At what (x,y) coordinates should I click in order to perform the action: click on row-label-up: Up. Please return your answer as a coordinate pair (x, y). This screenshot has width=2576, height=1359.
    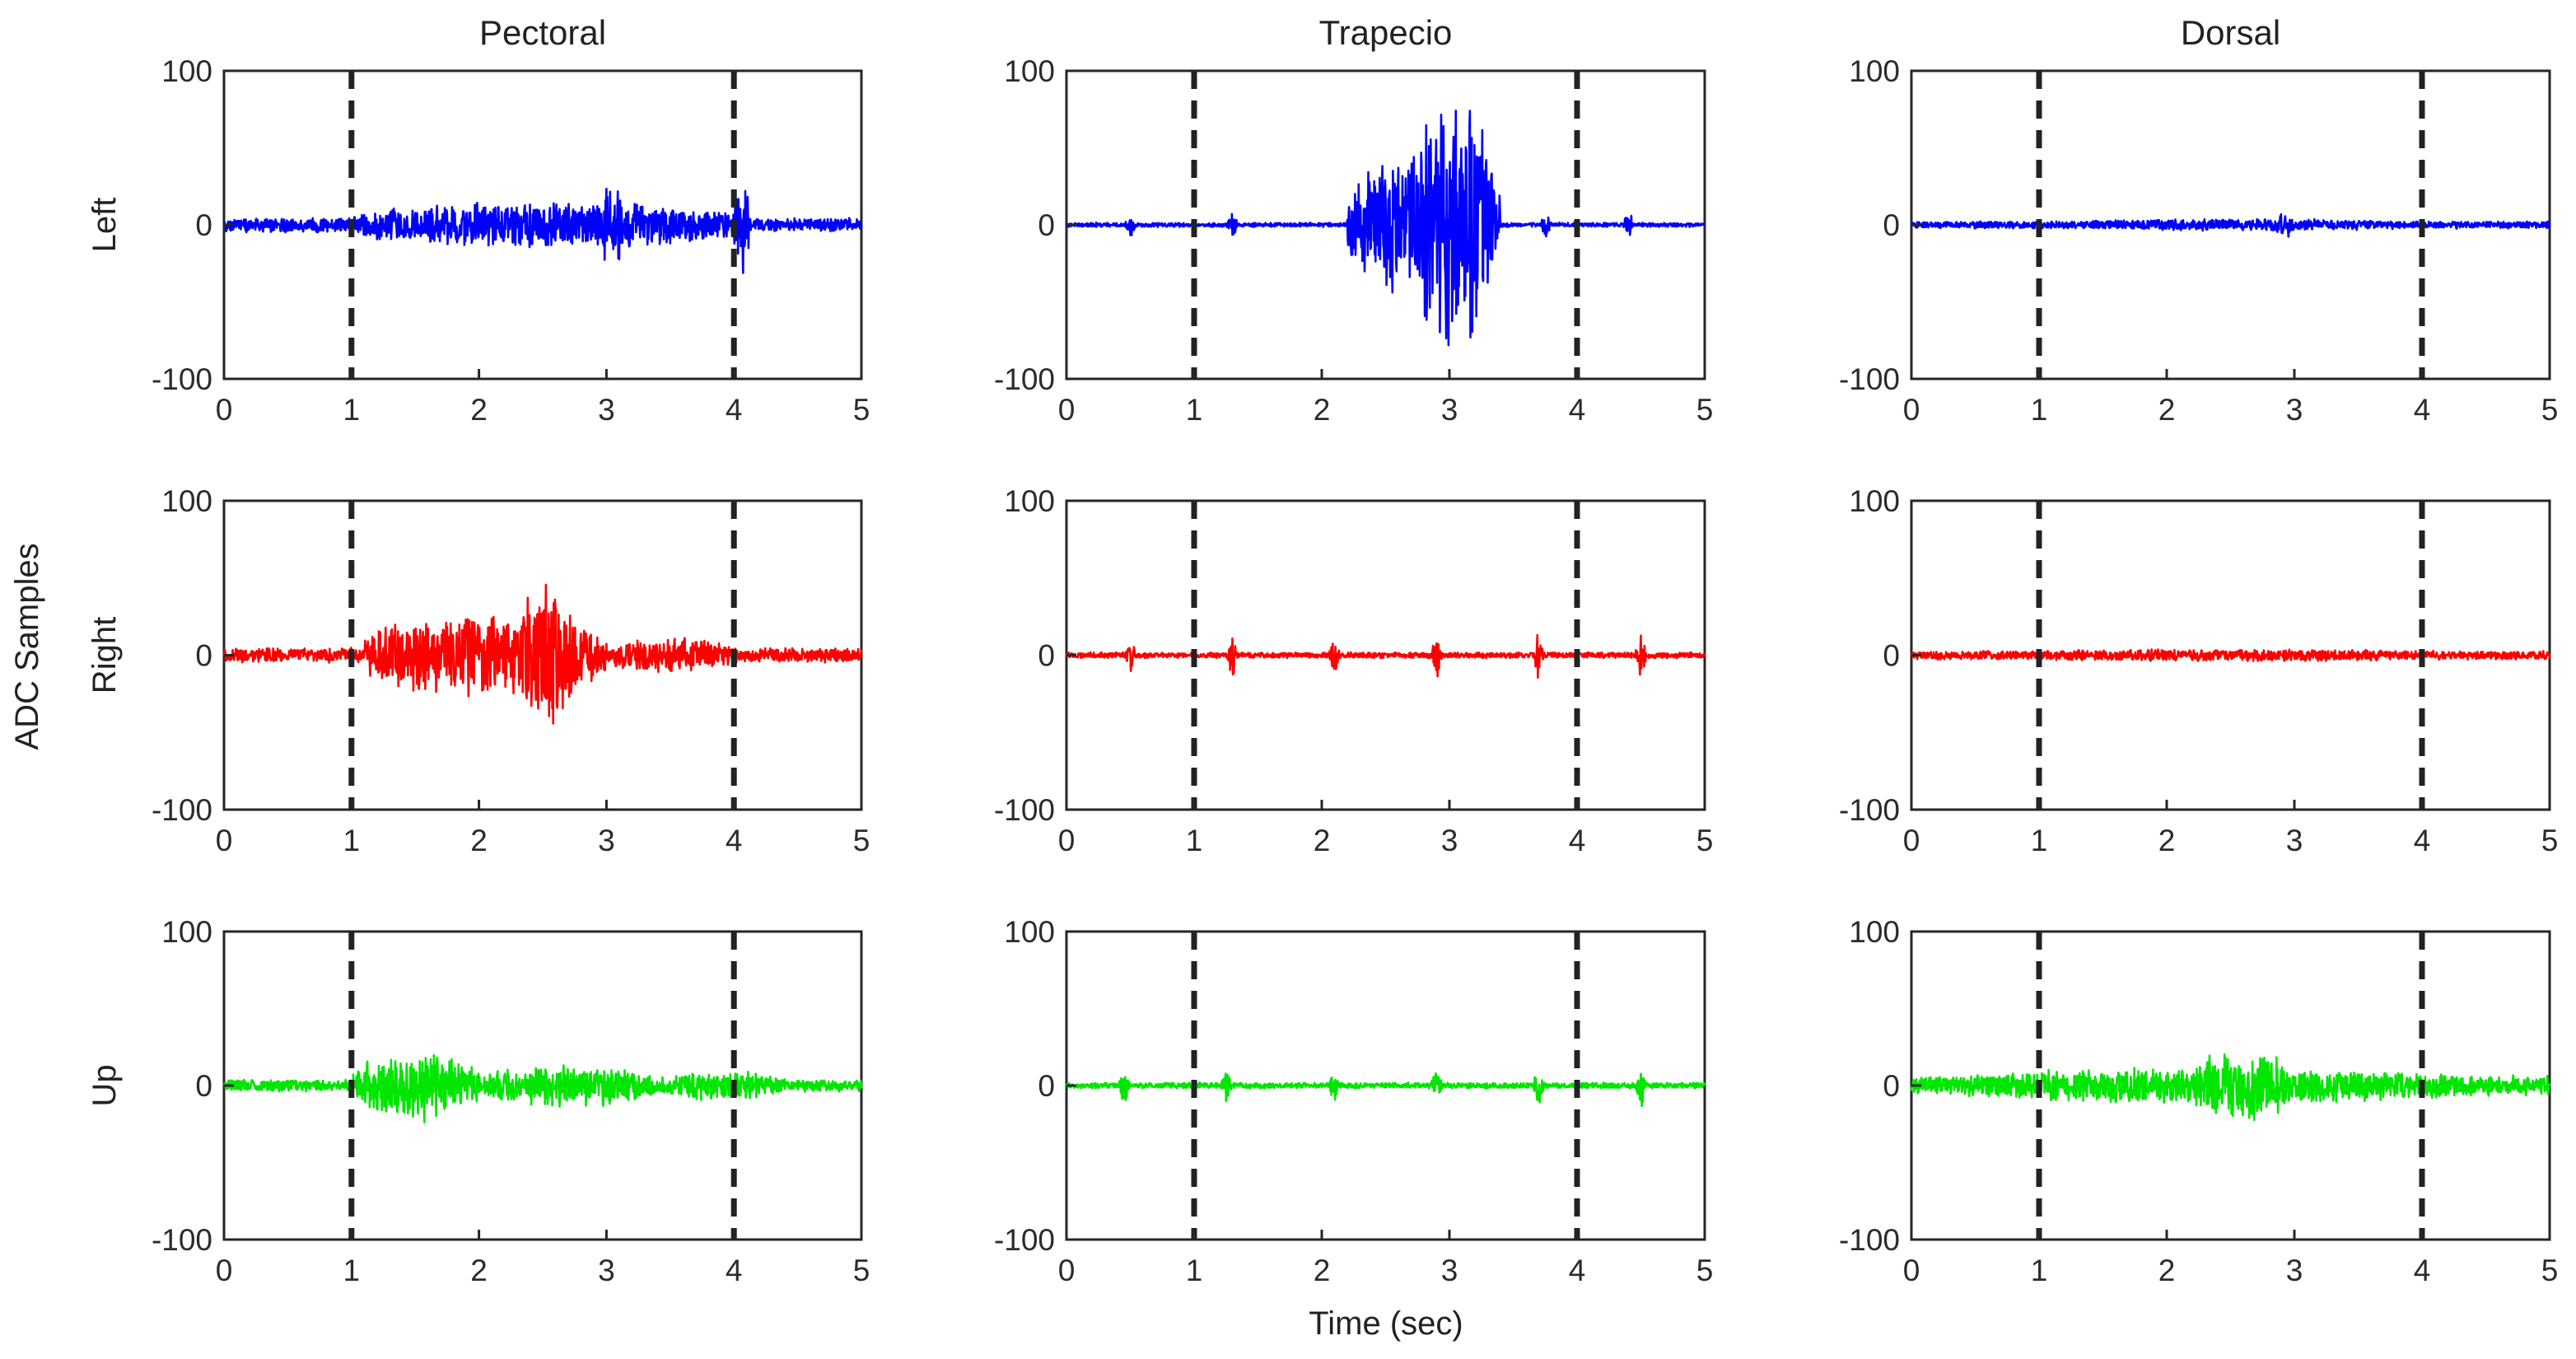
    Looking at the image, I should click on (104, 1085).